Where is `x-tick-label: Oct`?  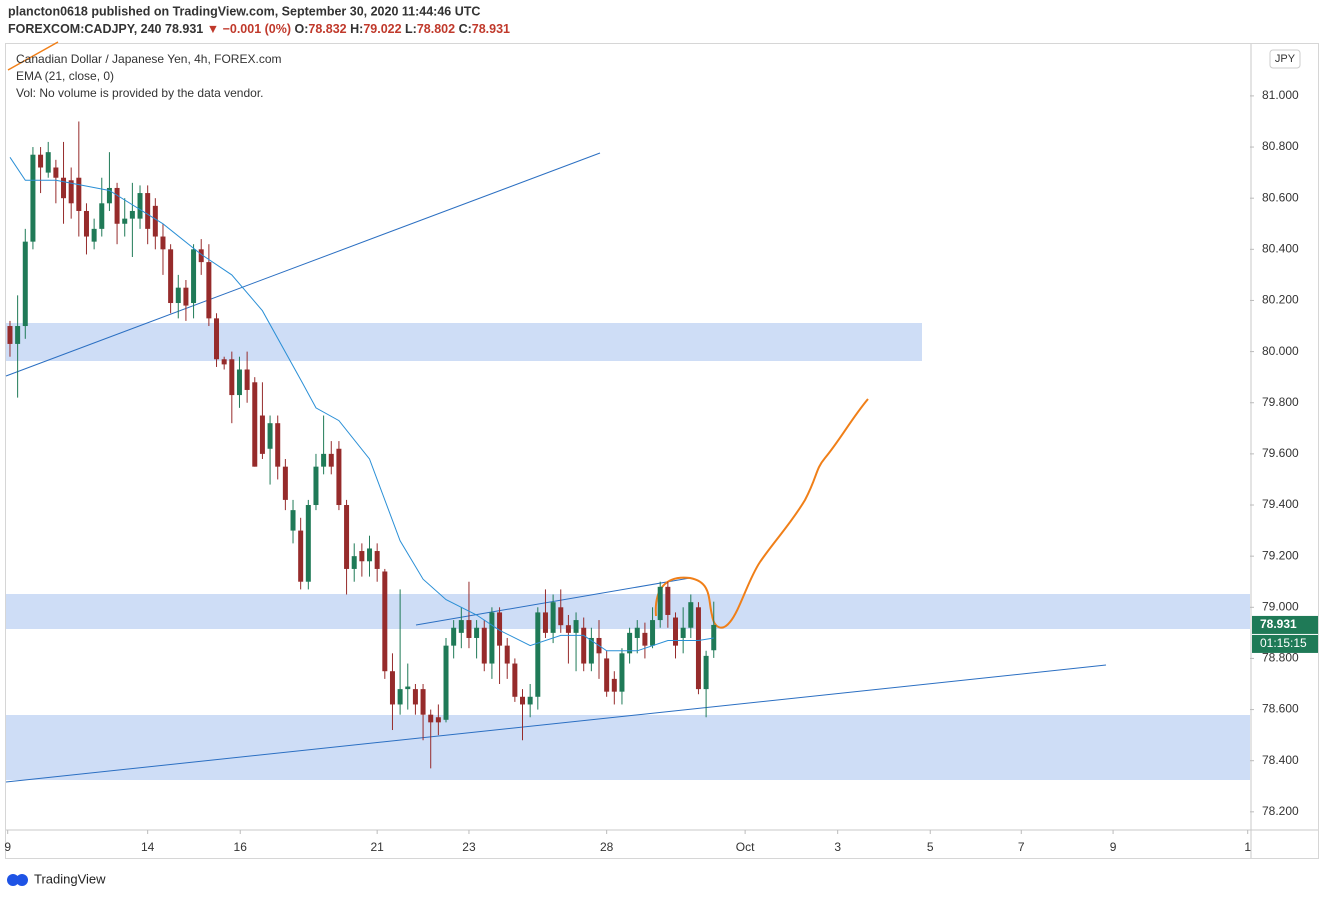 x-tick-label: Oct is located at coordinates (745, 847).